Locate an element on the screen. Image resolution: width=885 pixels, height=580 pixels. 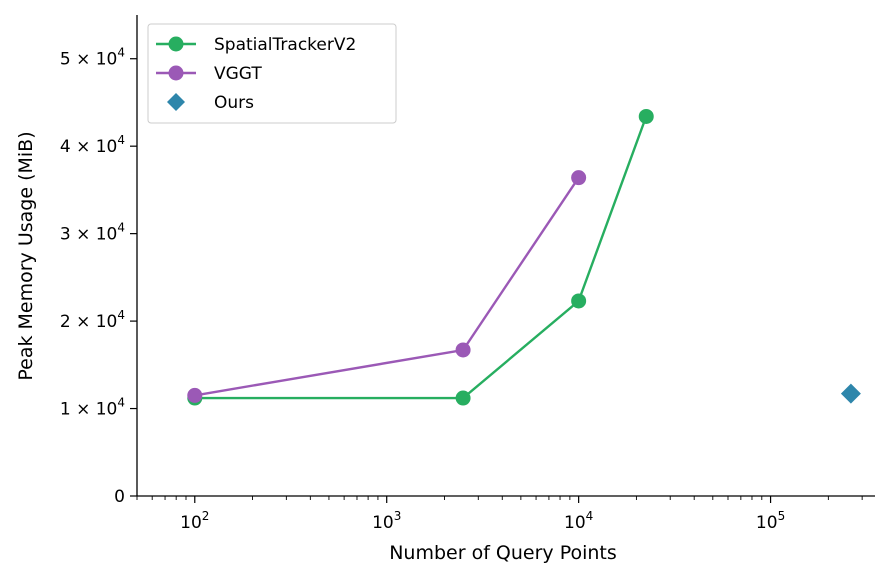
y-tick-label-mantissa: 1 × 10 is located at coordinates (89, 410).